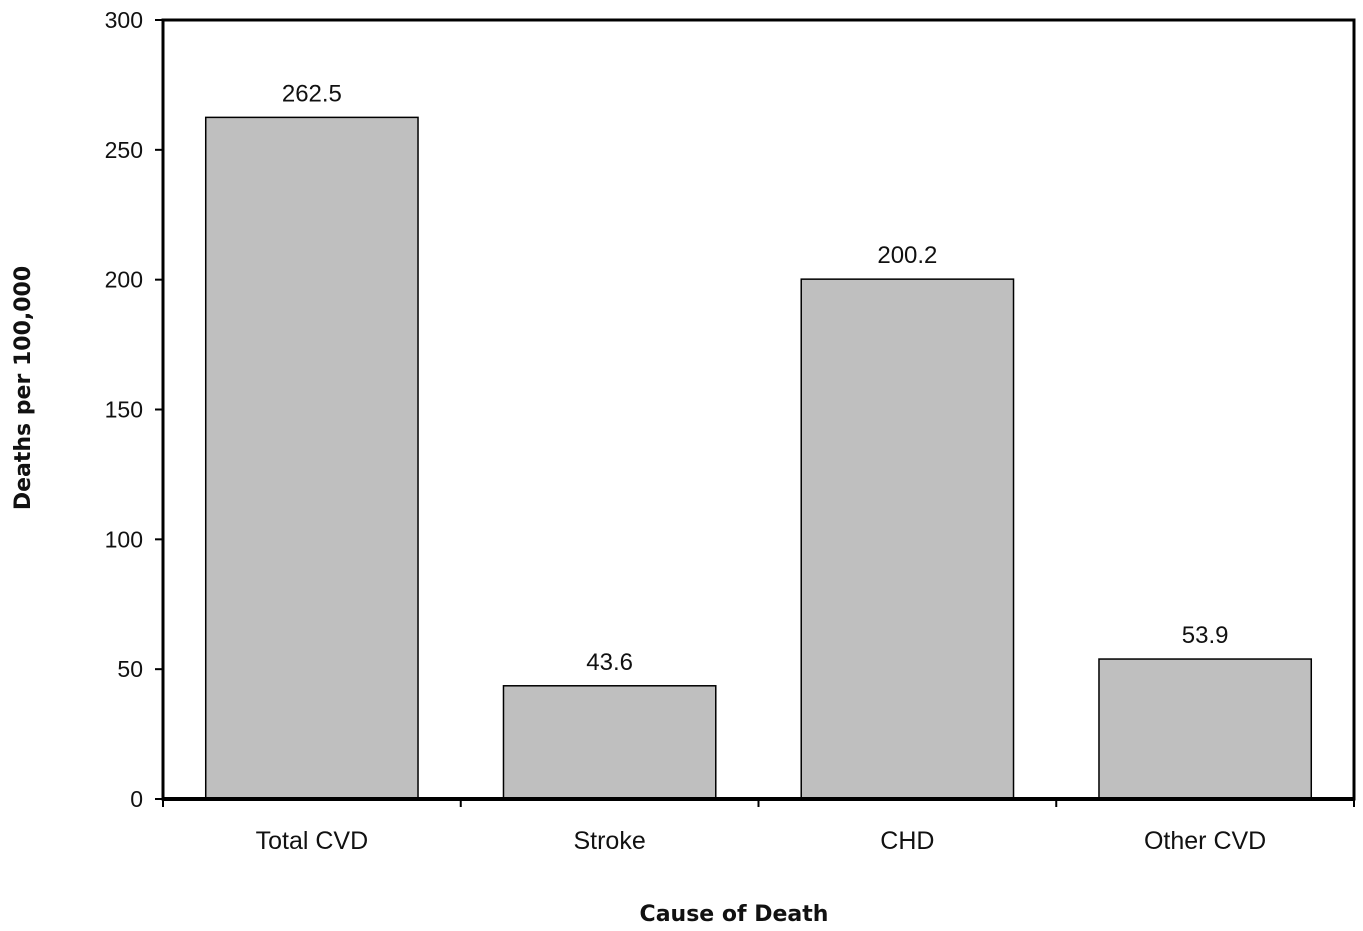 The width and height of the screenshot is (1363, 931). I want to click on y-tick-label: 100, so click(124, 539).